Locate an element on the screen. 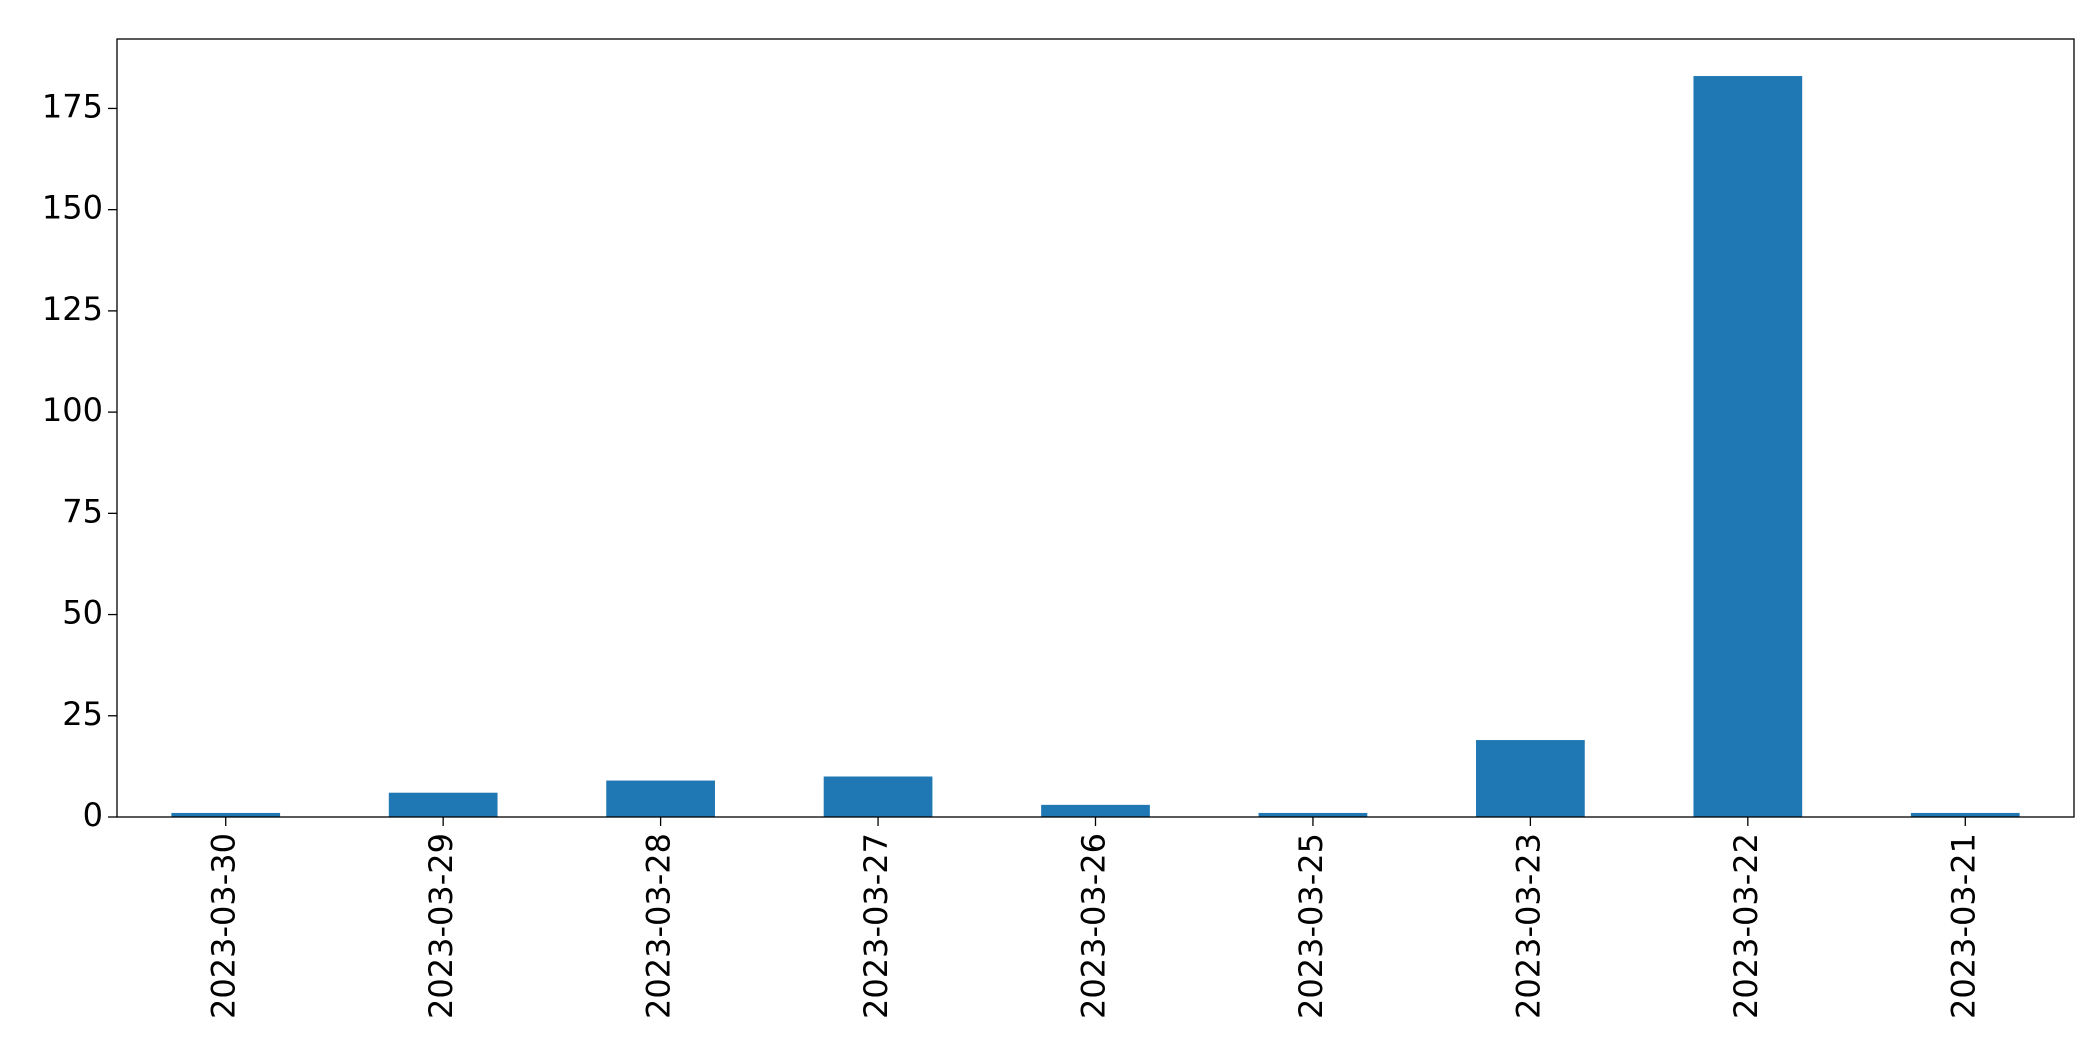  x-tick-label: 2023-03-22 is located at coordinates (1746, 926).